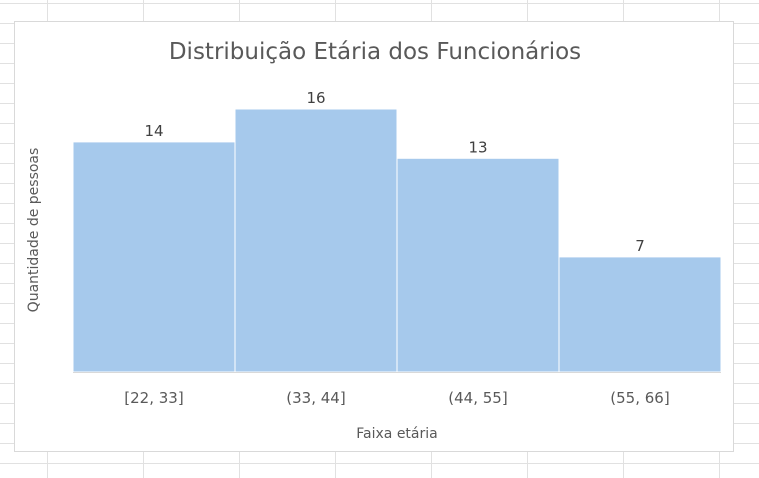  Describe the element at coordinates (477, 147) in the screenshot. I see `data-label: 13` at that location.